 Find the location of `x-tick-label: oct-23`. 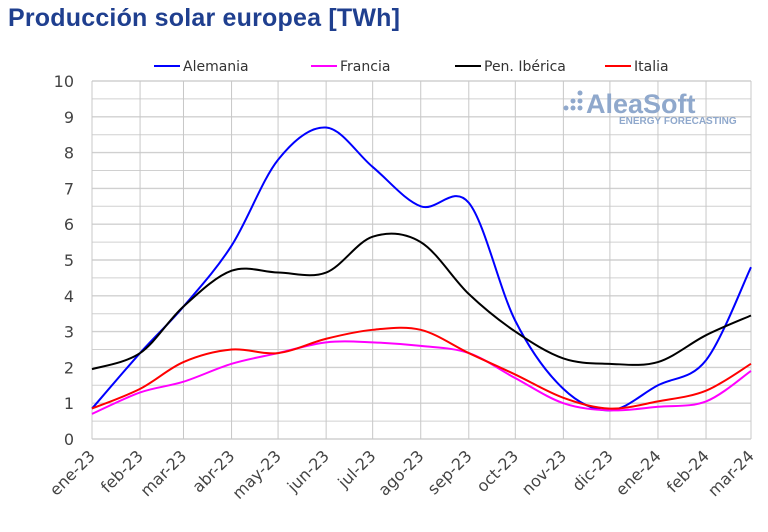

x-tick-label: oct-23 is located at coordinates (497, 470).